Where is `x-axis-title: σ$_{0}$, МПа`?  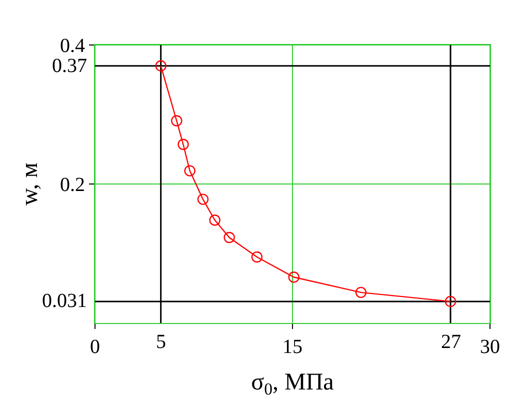 x-axis-title: σ$_{0}$, МПа is located at coordinates (292, 383).